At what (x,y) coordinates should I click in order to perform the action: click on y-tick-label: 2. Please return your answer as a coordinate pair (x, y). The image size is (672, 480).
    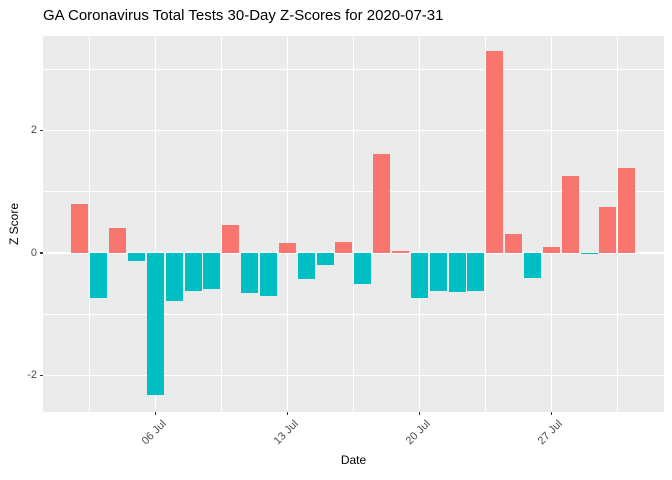
    Looking at the image, I should click on (33, 129).